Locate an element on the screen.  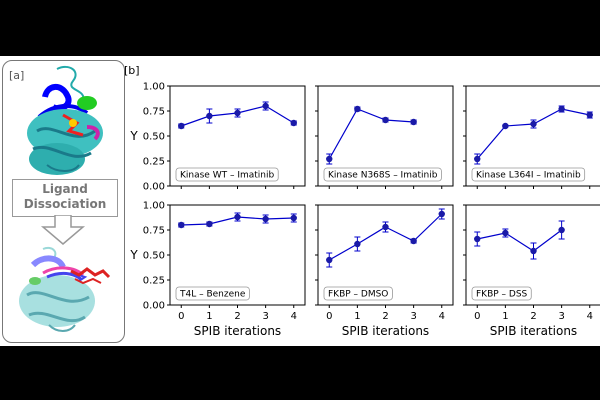
chart-panel: Kinase L364I – Imatinib is located at coordinates (531, 137).